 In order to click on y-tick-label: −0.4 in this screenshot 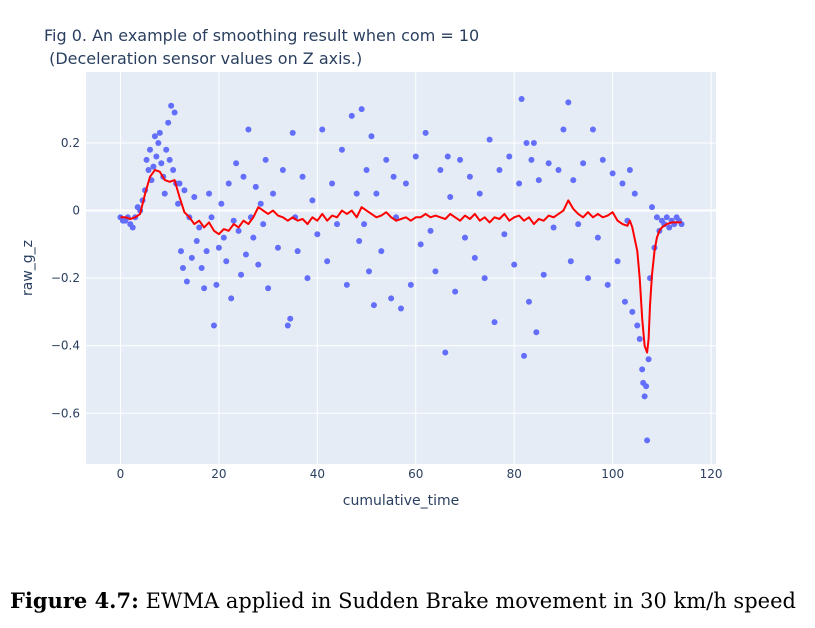, I will do `click(65, 346)`.